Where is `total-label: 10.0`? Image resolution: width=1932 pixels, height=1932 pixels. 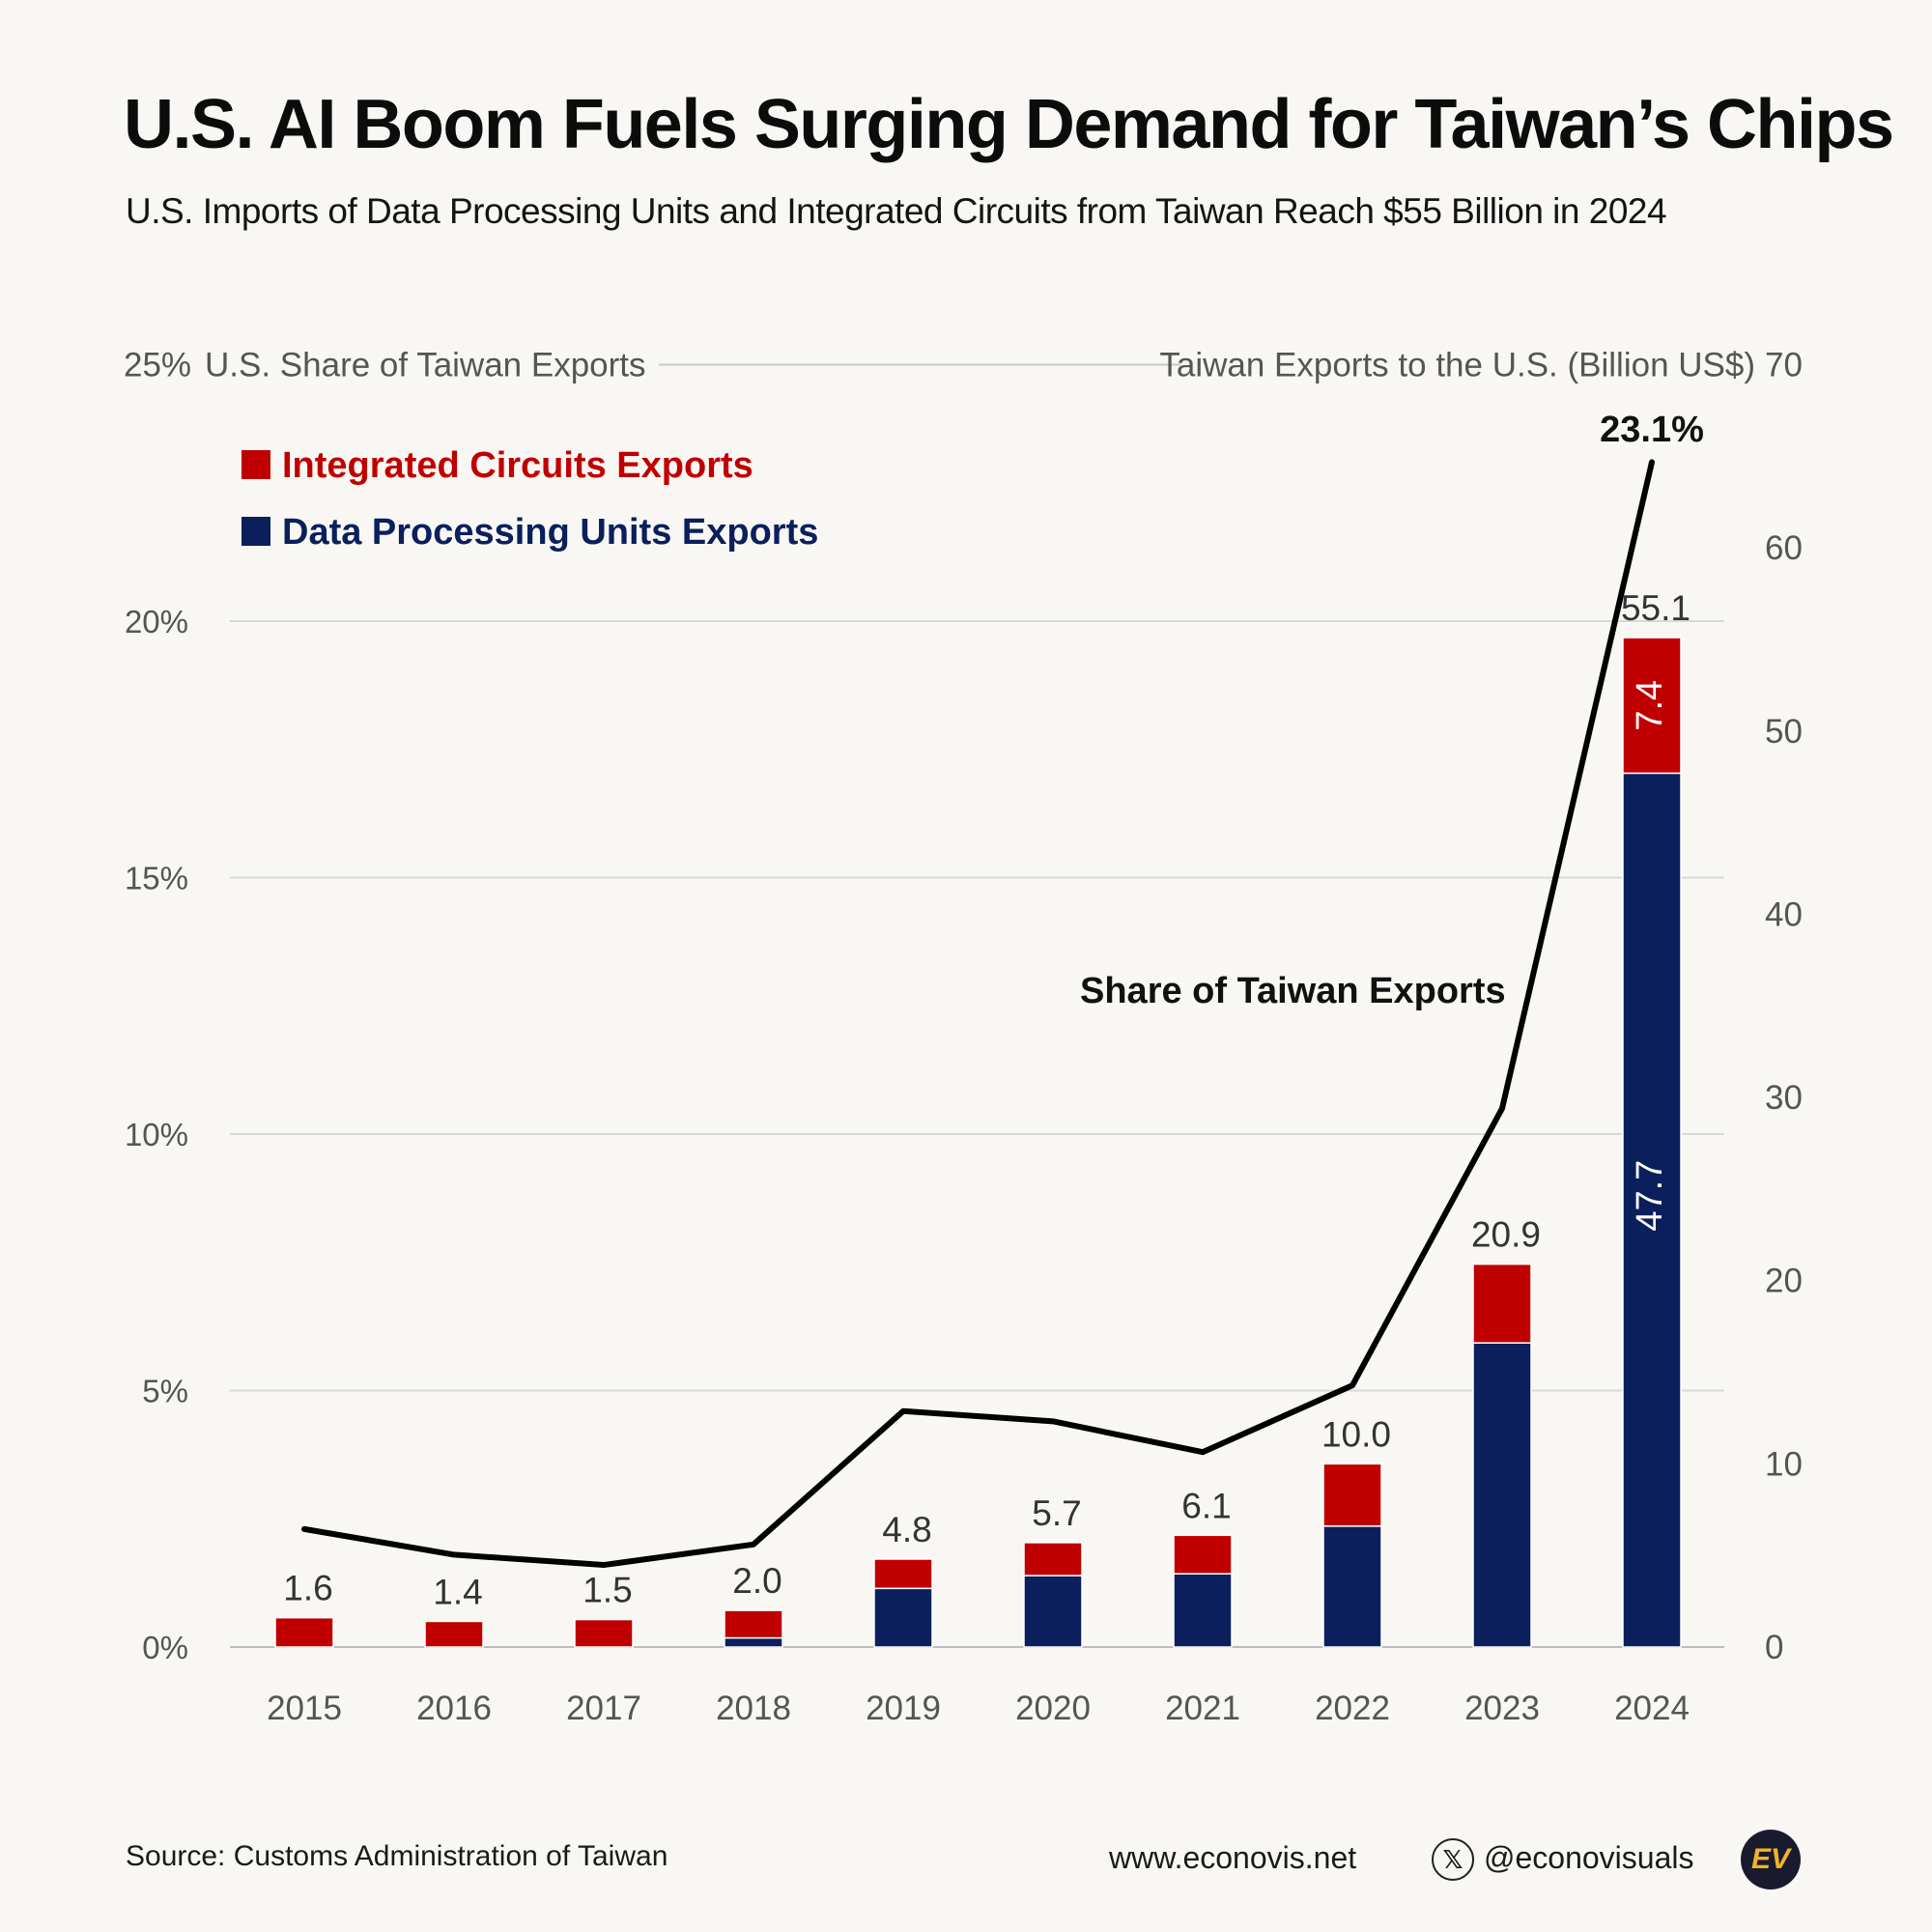 total-label: 10.0 is located at coordinates (1356, 1434).